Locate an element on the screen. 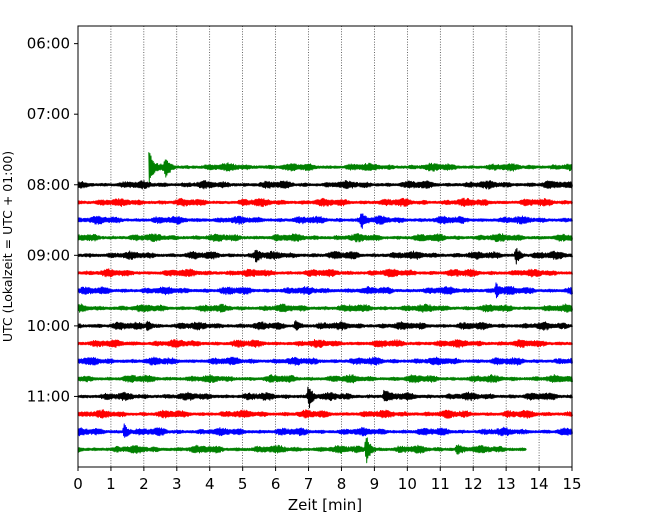 The height and width of the screenshot is (520, 650). y-tick-label: 06:00 is located at coordinates (48, 44).